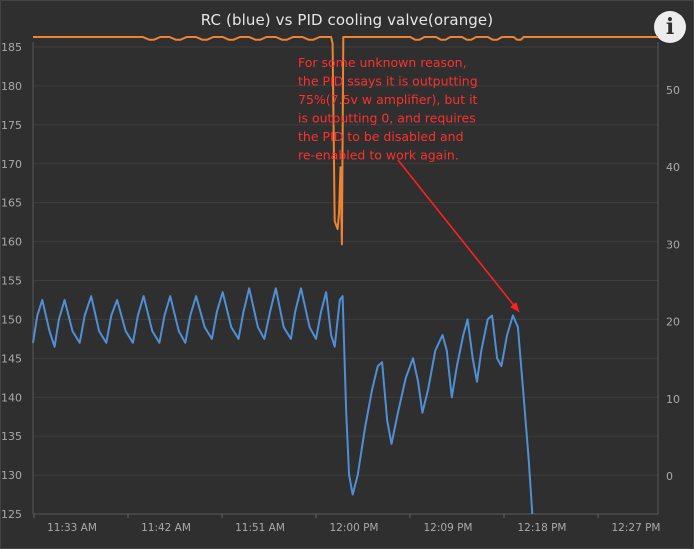 The image size is (694, 549). Describe the element at coordinates (11, 475) in the screenshot. I see `y-left-tick-label: 130` at that location.